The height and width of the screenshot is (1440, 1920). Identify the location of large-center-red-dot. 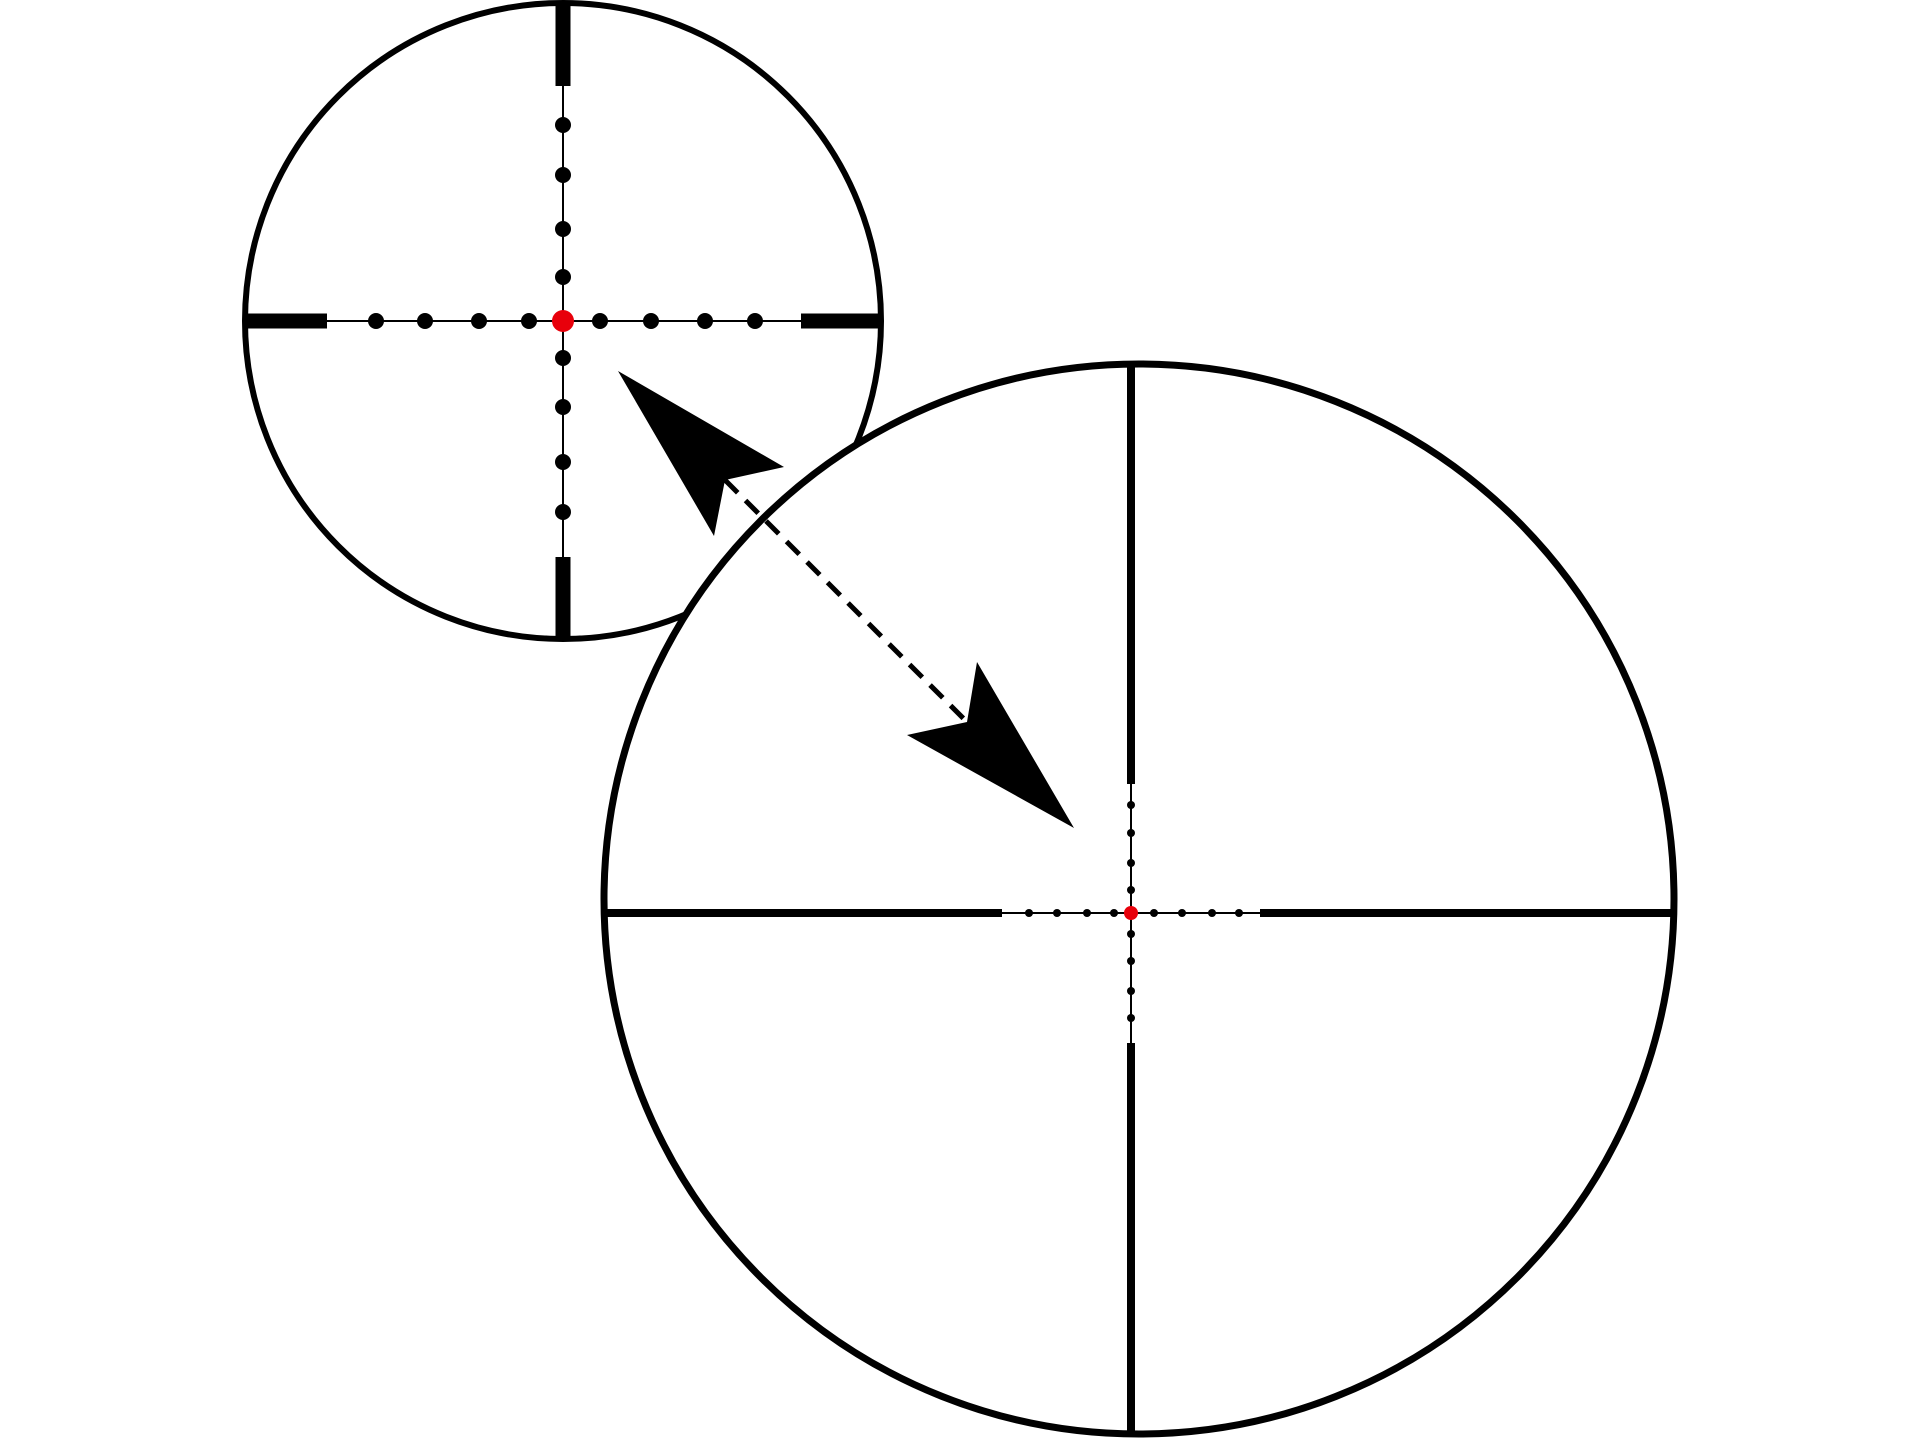
(1131, 913).